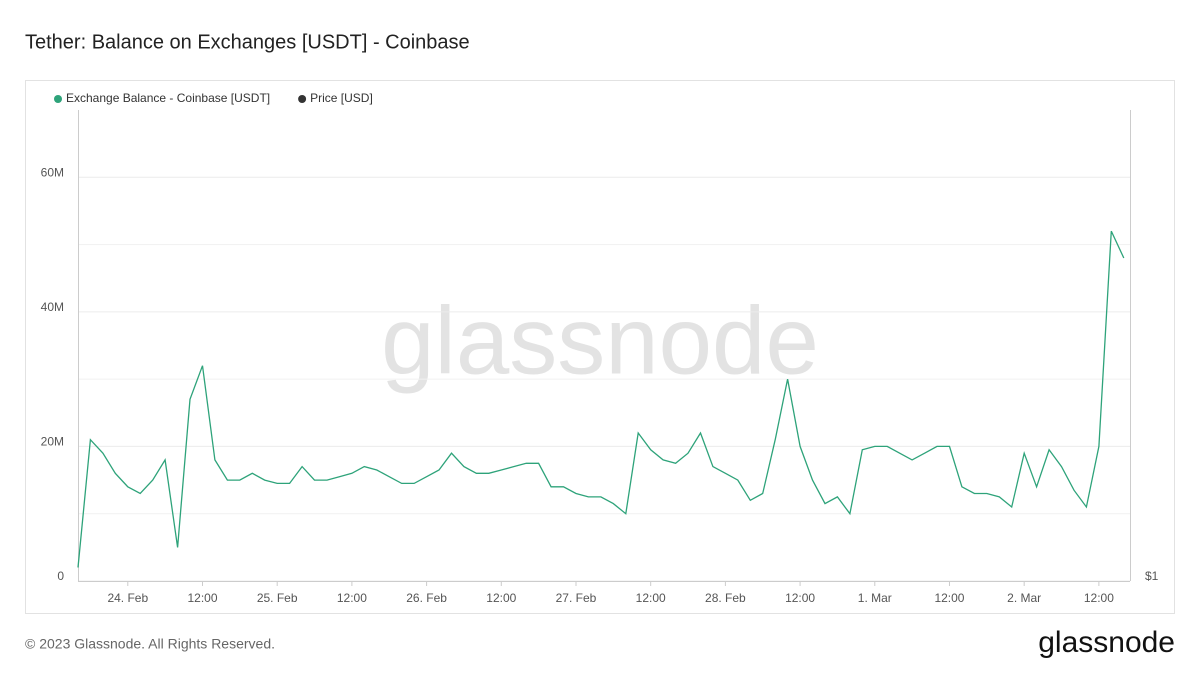  I want to click on y-tick-label: 40M, so click(52, 307).